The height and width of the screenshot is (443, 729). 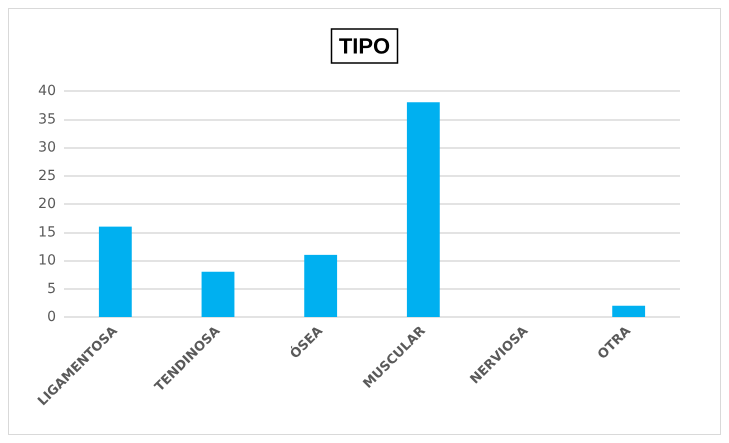 What do you see at coordinates (51, 288) in the screenshot?
I see `y-tick-label: 5` at bounding box center [51, 288].